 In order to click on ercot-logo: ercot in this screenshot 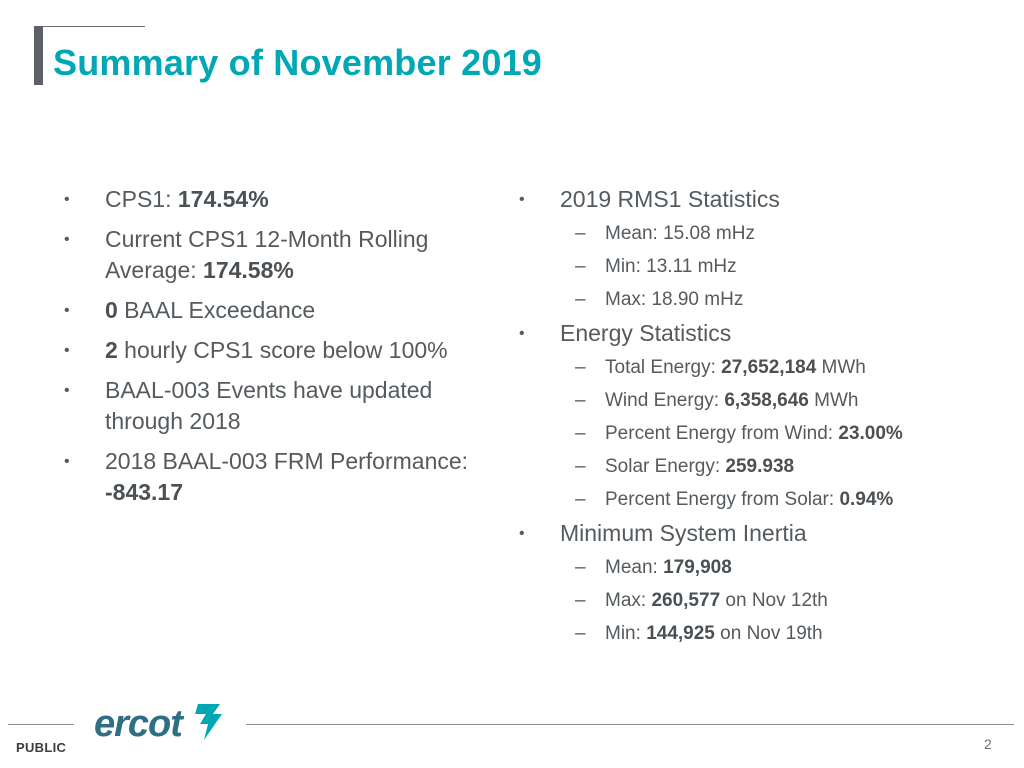, I will do `click(158, 724)`.